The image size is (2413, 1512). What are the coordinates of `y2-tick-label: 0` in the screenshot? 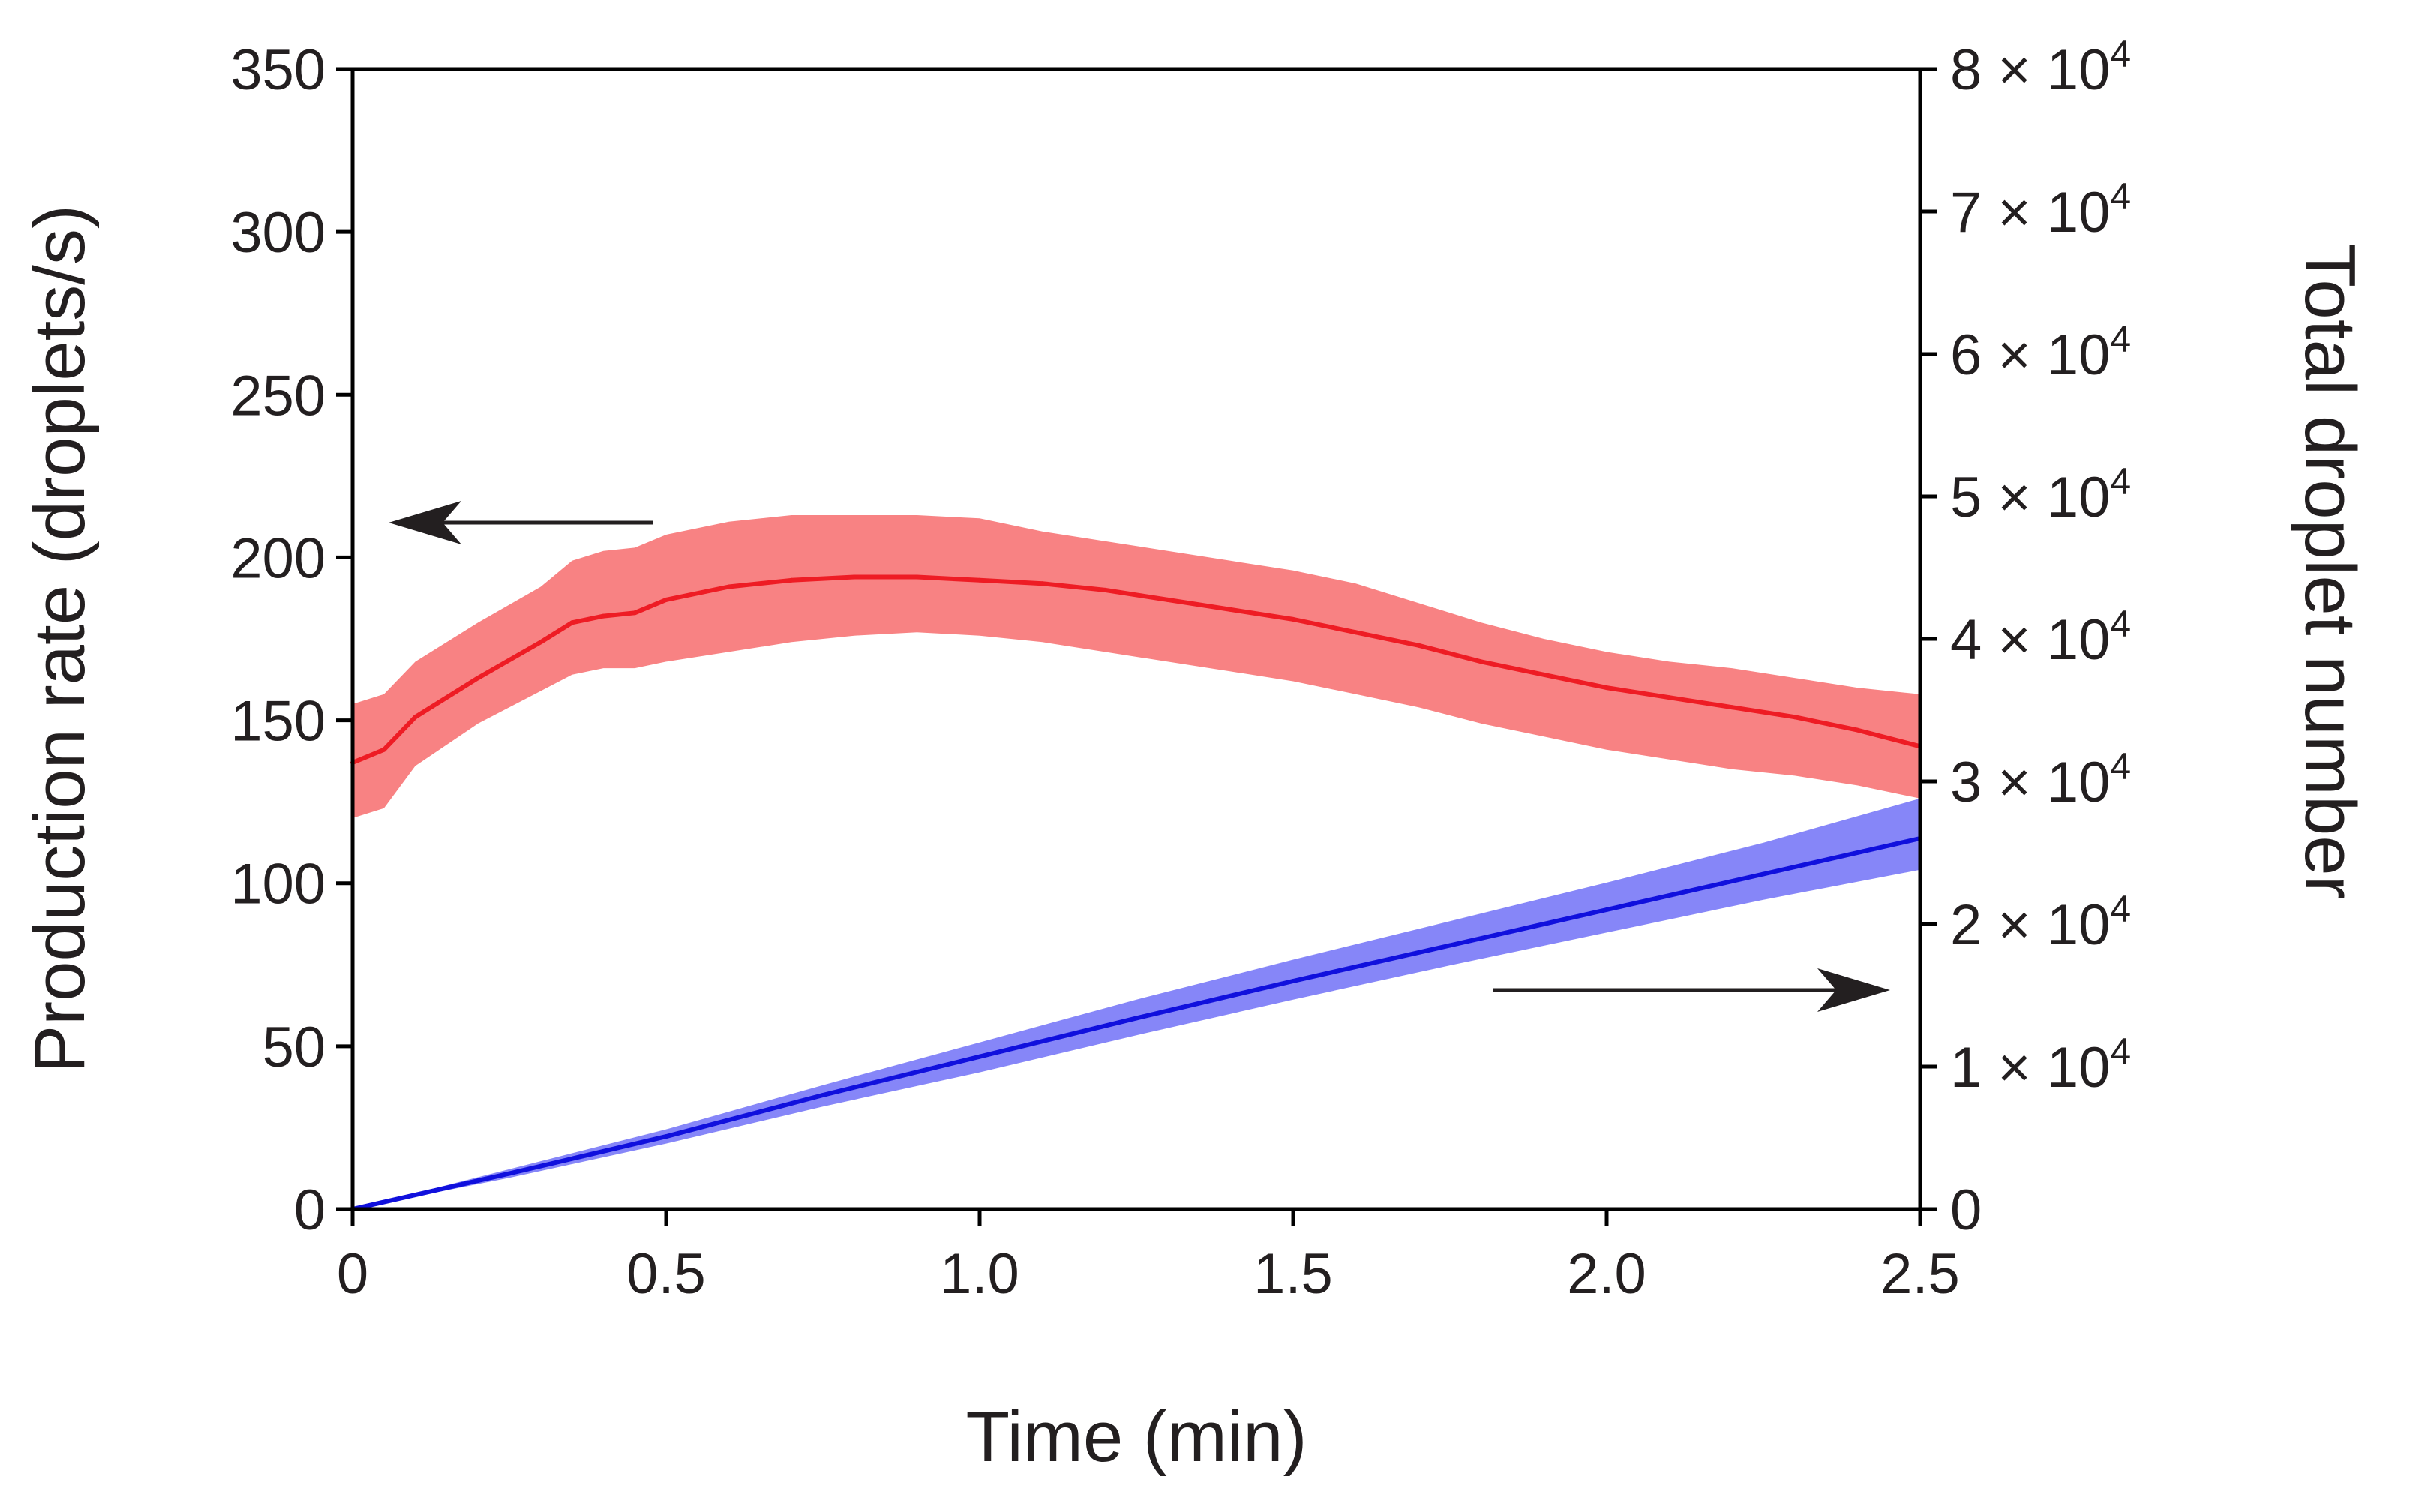 It's located at (1966, 1210).